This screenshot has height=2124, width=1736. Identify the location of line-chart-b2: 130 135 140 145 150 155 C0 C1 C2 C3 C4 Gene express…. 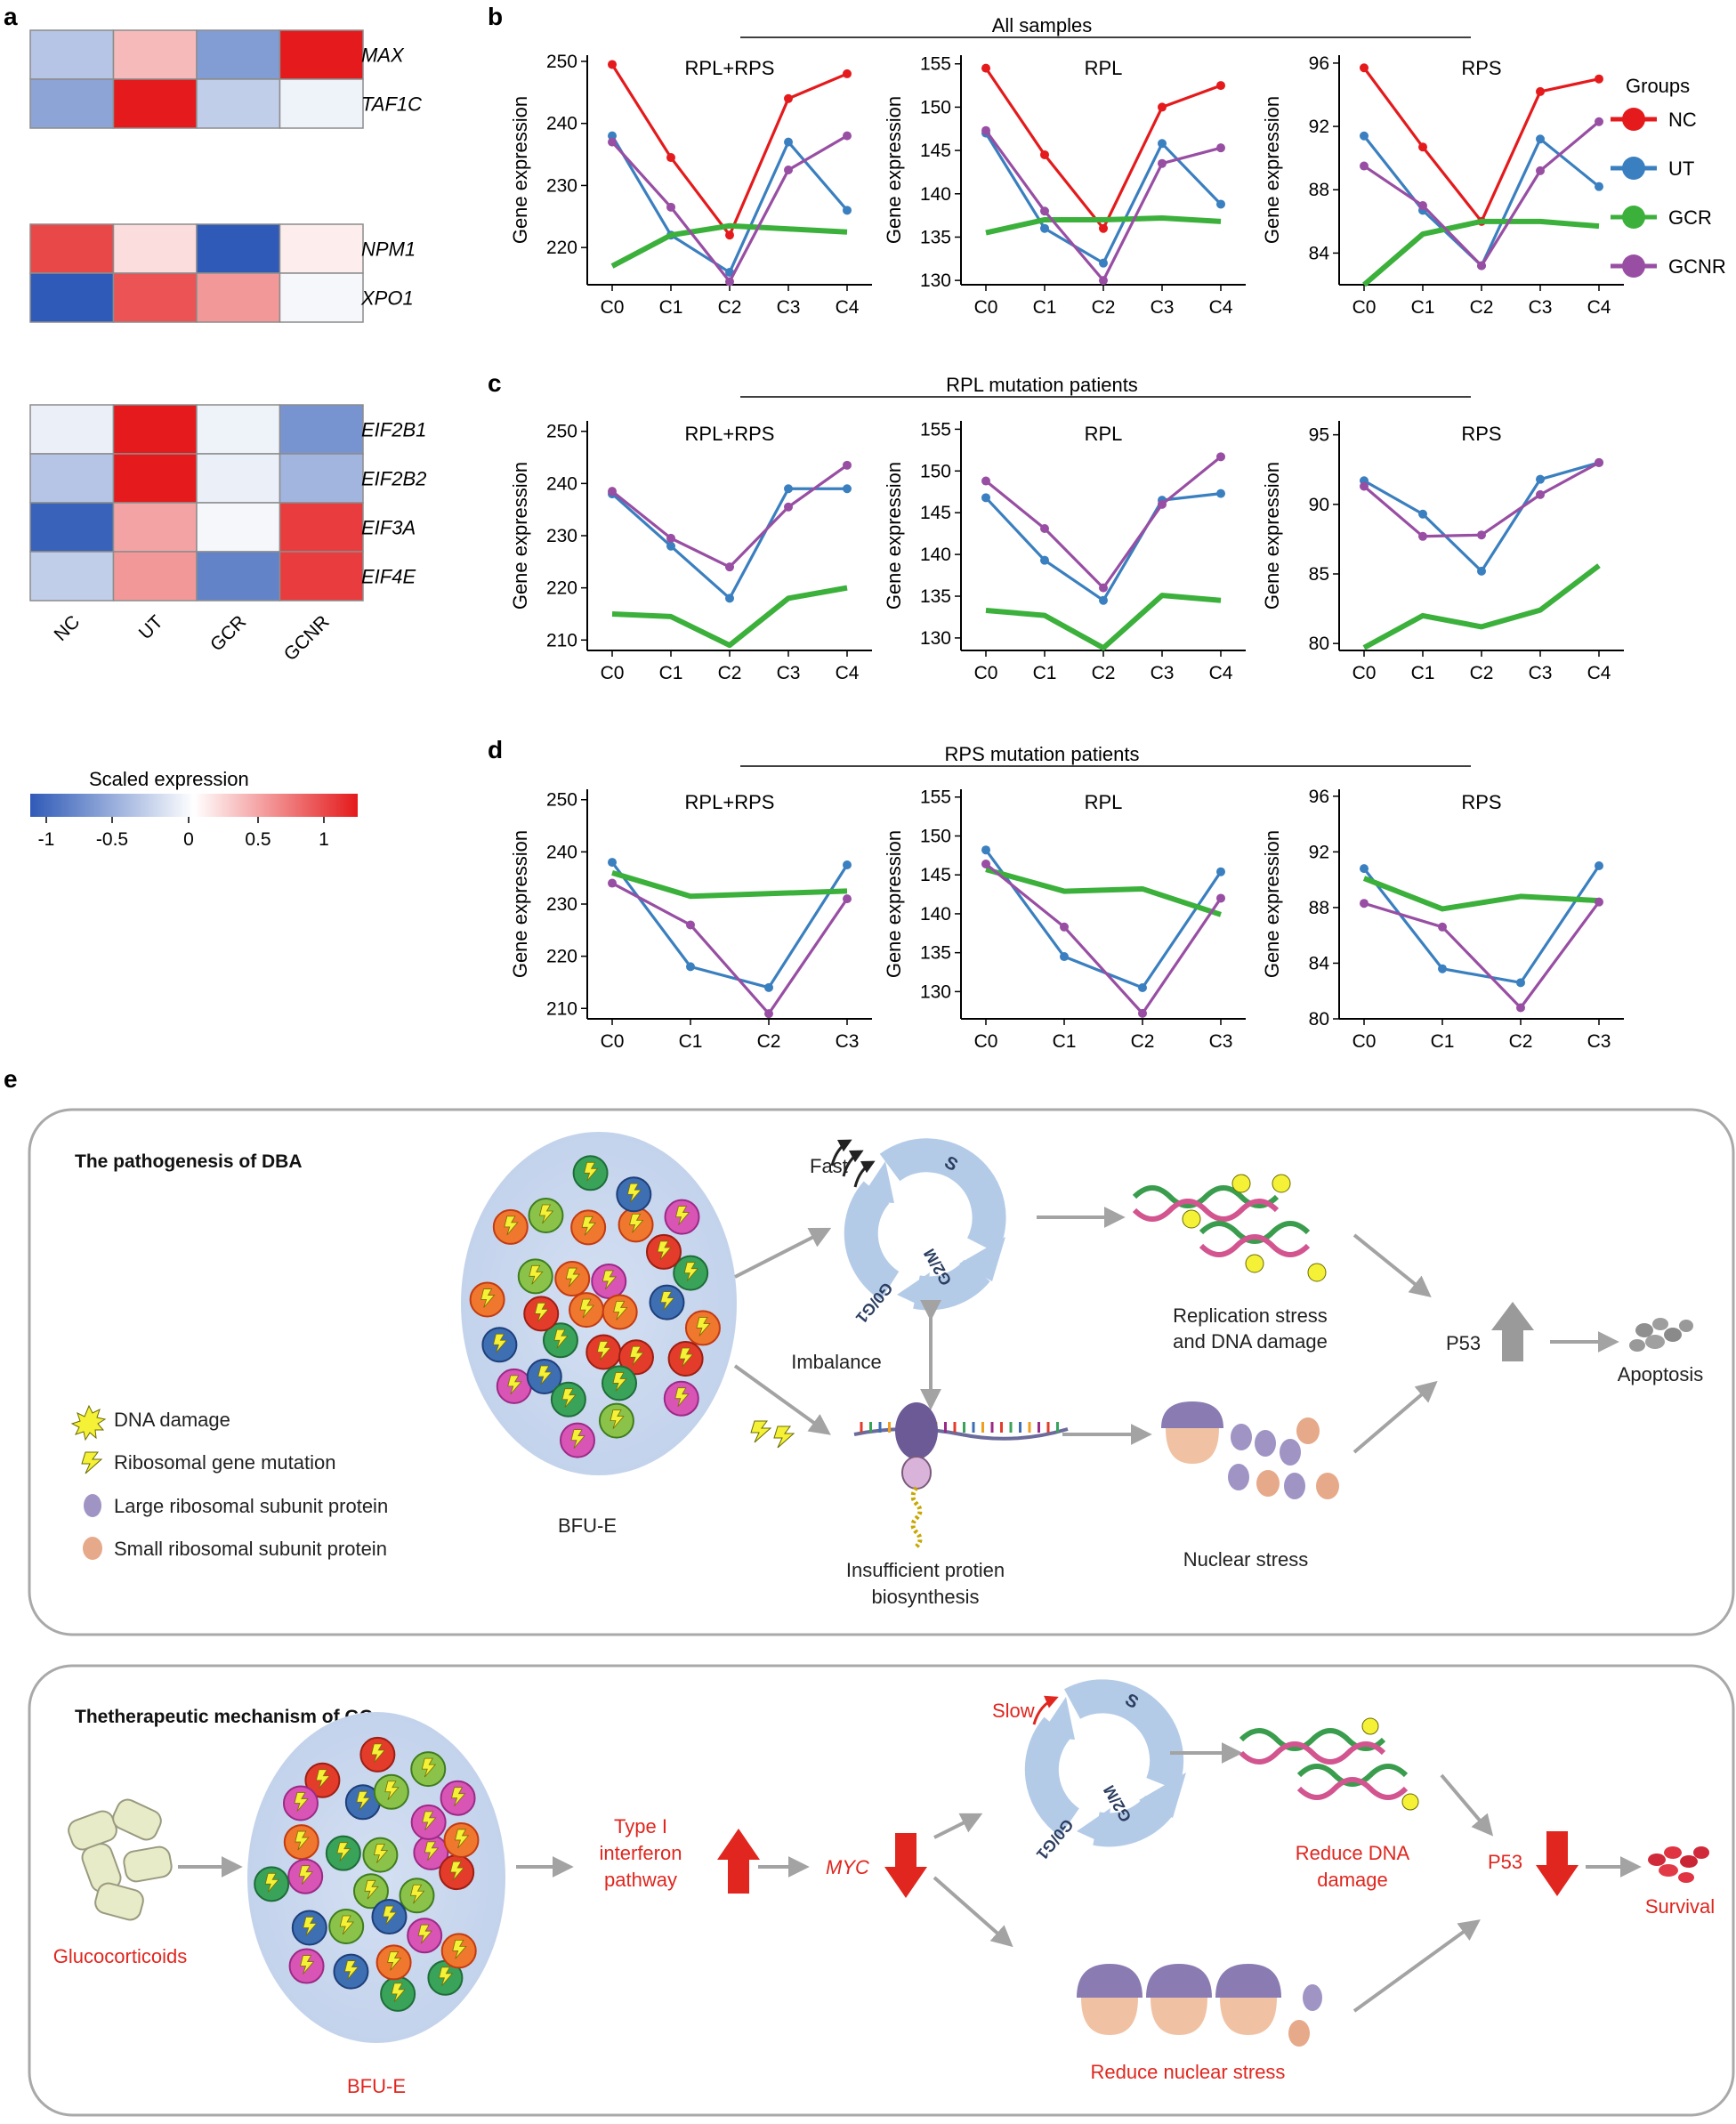
(1064, 186).